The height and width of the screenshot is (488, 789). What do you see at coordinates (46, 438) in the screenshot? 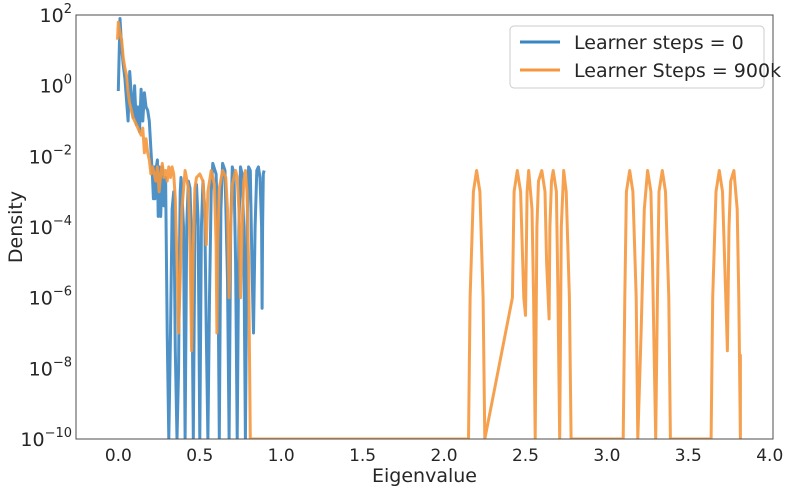
I see `y-tick-label: 10⁻¹⁰` at bounding box center [46, 438].